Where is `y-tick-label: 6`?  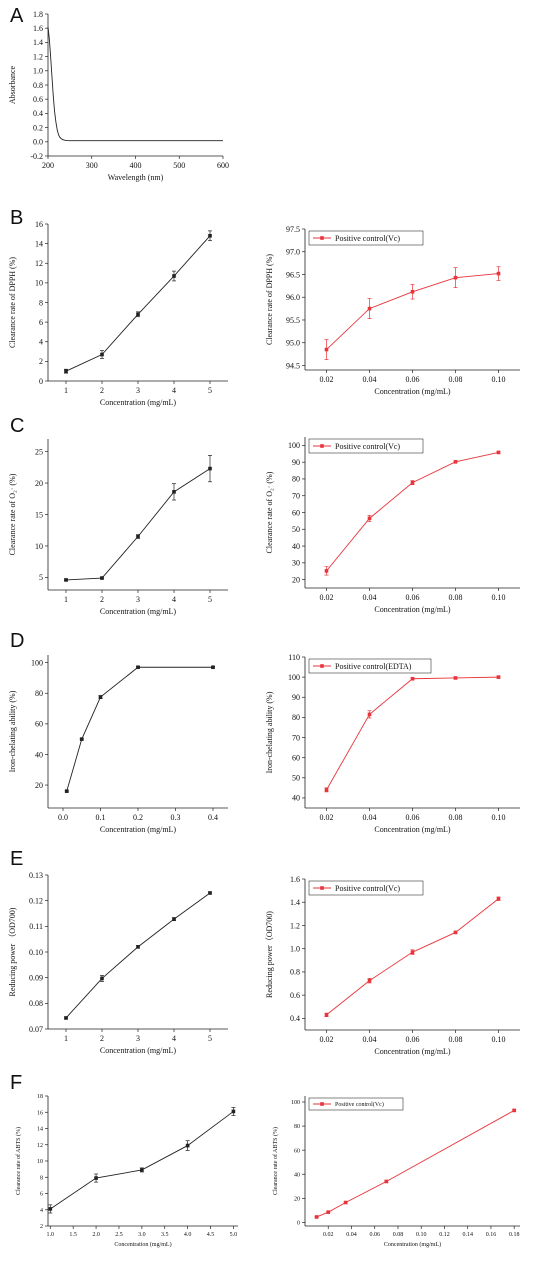 y-tick-label: 6 is located at coordinates (41, 1195).